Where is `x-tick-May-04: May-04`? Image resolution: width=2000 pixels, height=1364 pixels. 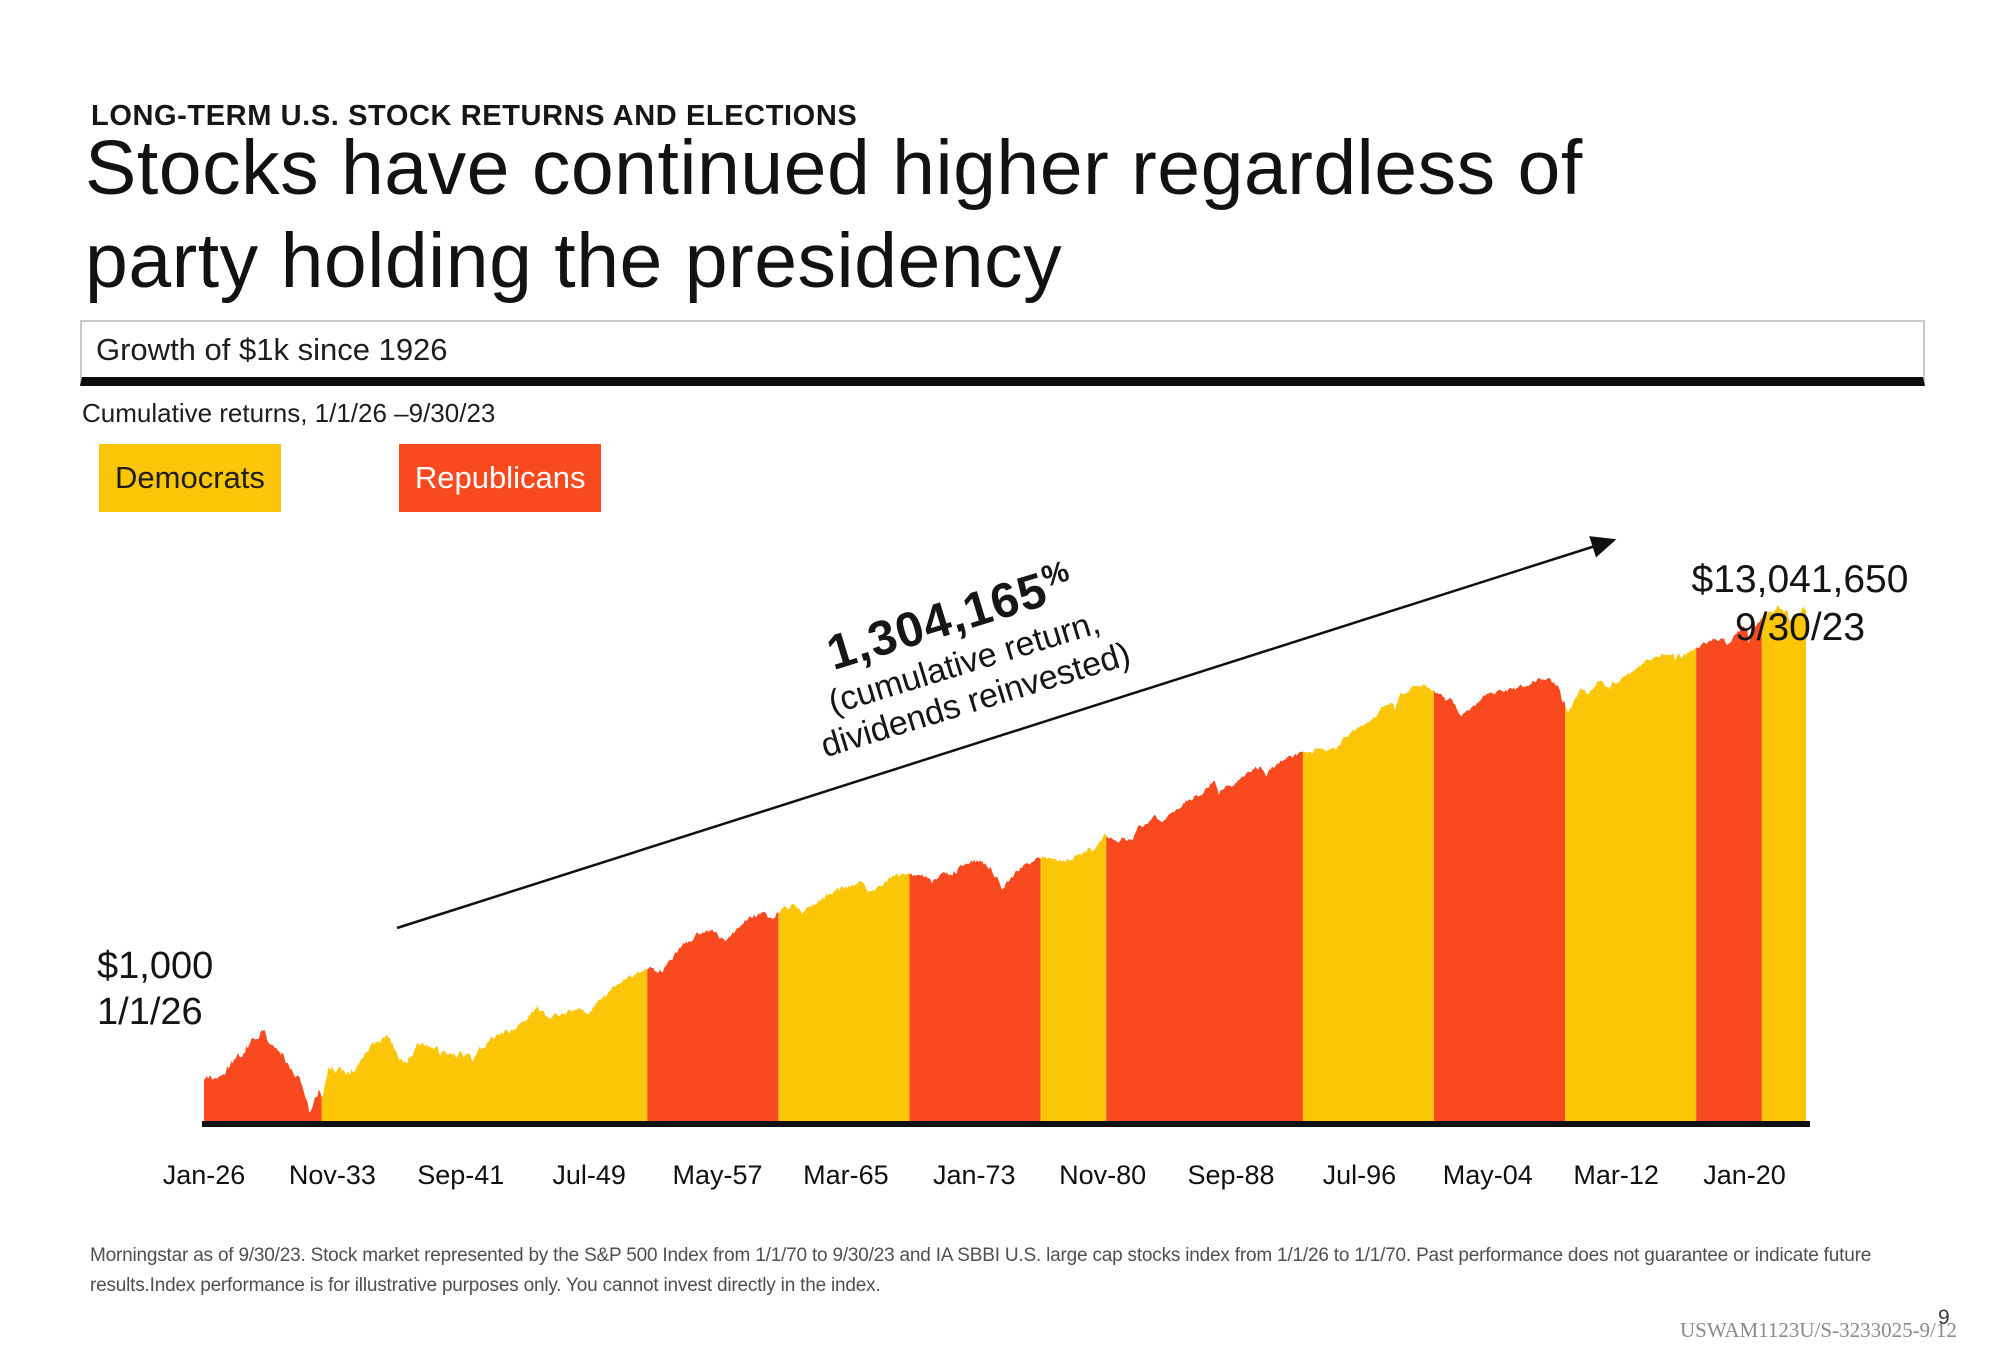
x-tick-May-04: May-04 is located at coordinates (1487, 1175).